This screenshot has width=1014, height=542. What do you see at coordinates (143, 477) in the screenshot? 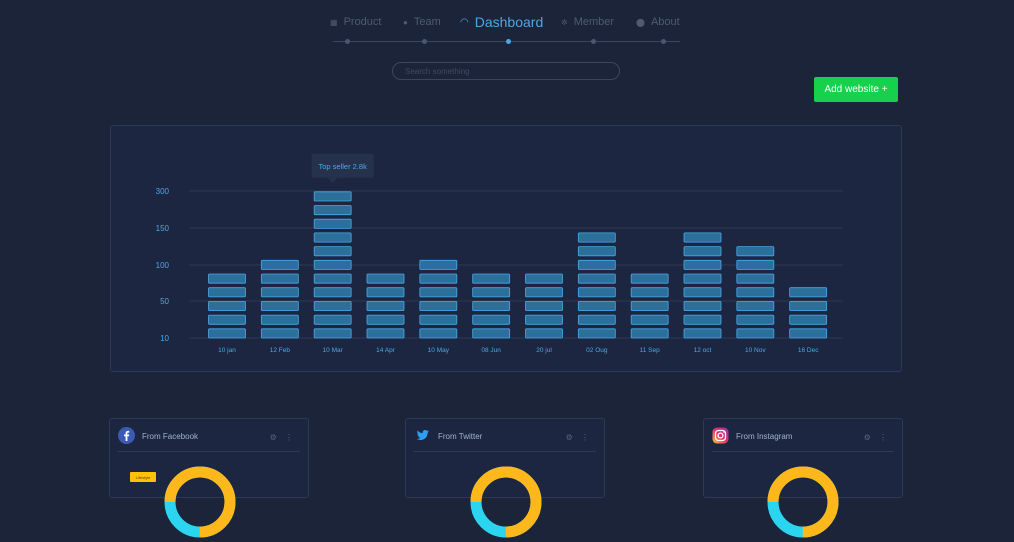
I see `lifestyle-tag: Lifestyle` at bounding box center [143, 477].